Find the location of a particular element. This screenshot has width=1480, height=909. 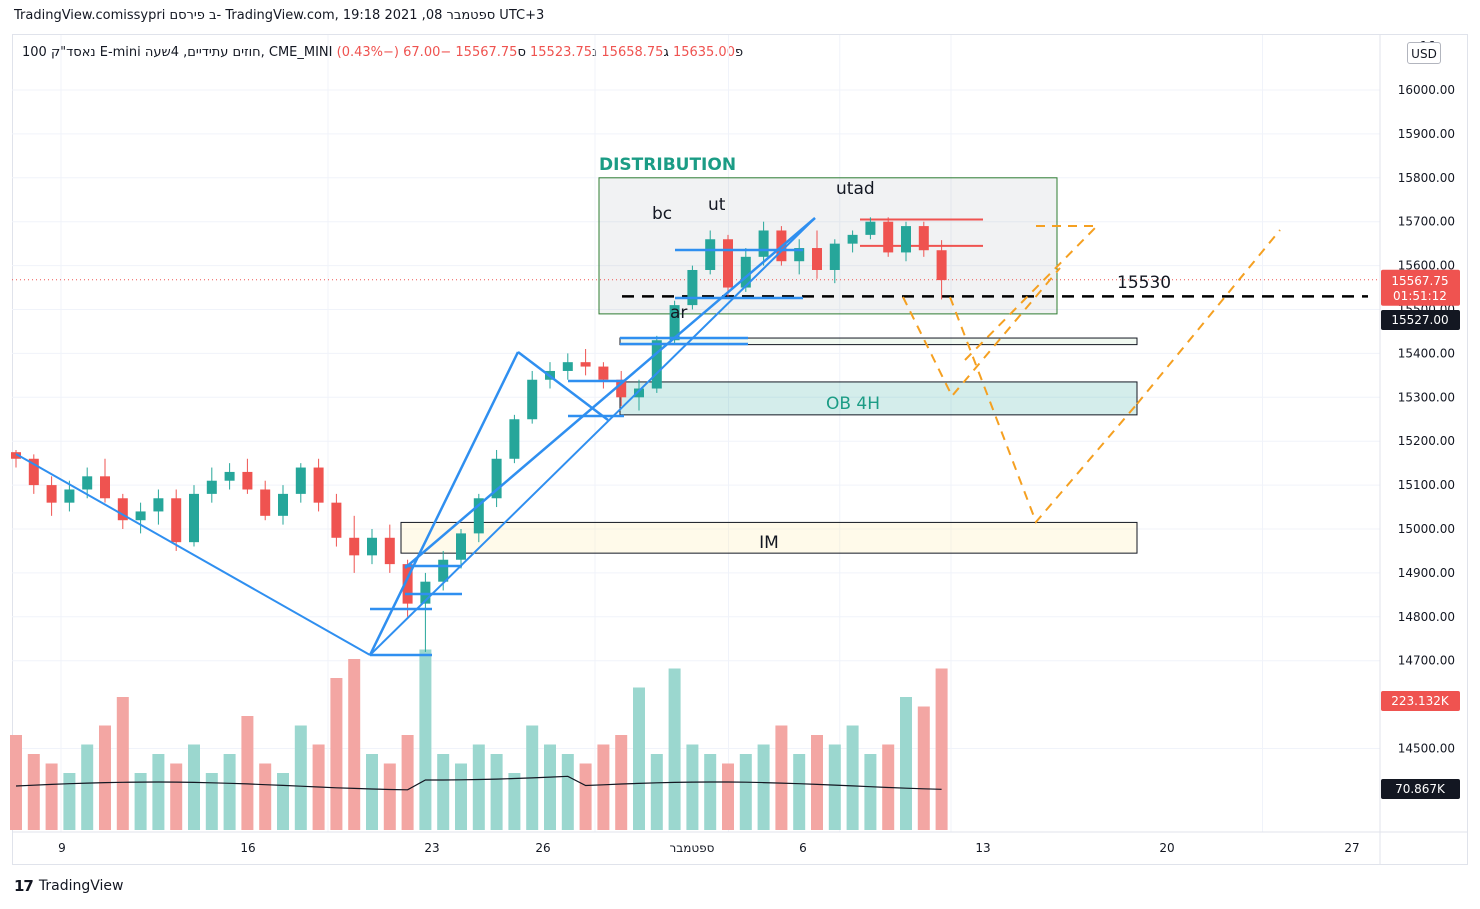

level-price-badge is located at coordinates (1420, 320).